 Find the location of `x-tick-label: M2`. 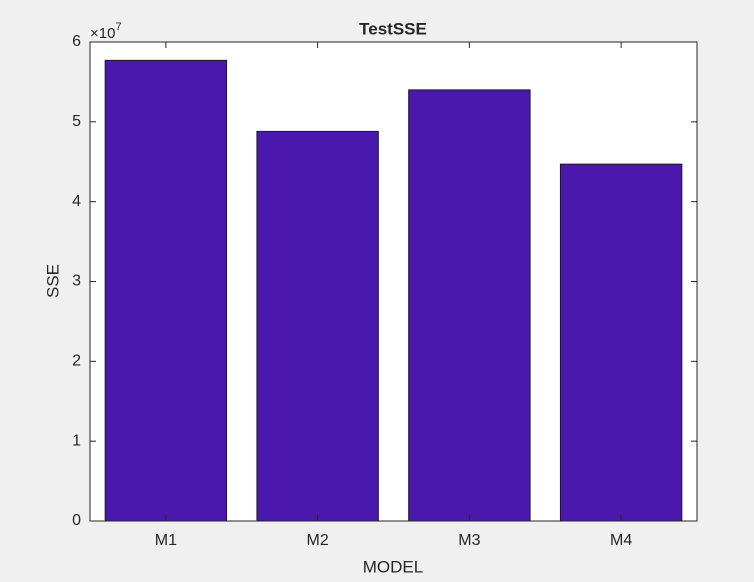

x-tick-label: M2 is located at coordinates (318, 540).